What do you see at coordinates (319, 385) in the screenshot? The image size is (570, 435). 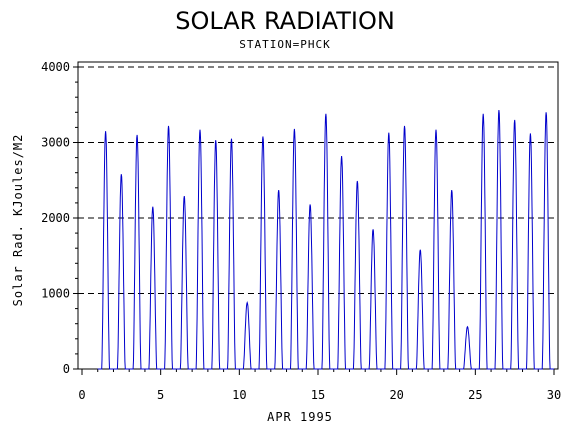 I see `x-axis: 0 5 10 15 20 25 30` at bounding box center [319, 385].